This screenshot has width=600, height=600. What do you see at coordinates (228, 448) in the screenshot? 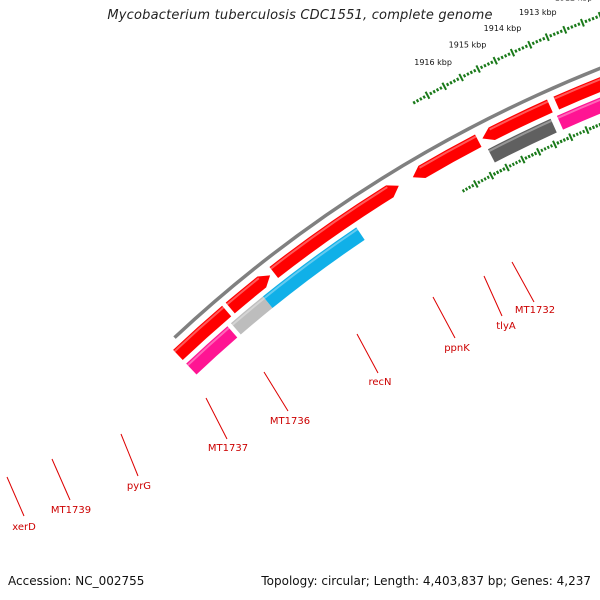
I see `gene-label-mt1737: MT1737` at bounding box center [228, 448].